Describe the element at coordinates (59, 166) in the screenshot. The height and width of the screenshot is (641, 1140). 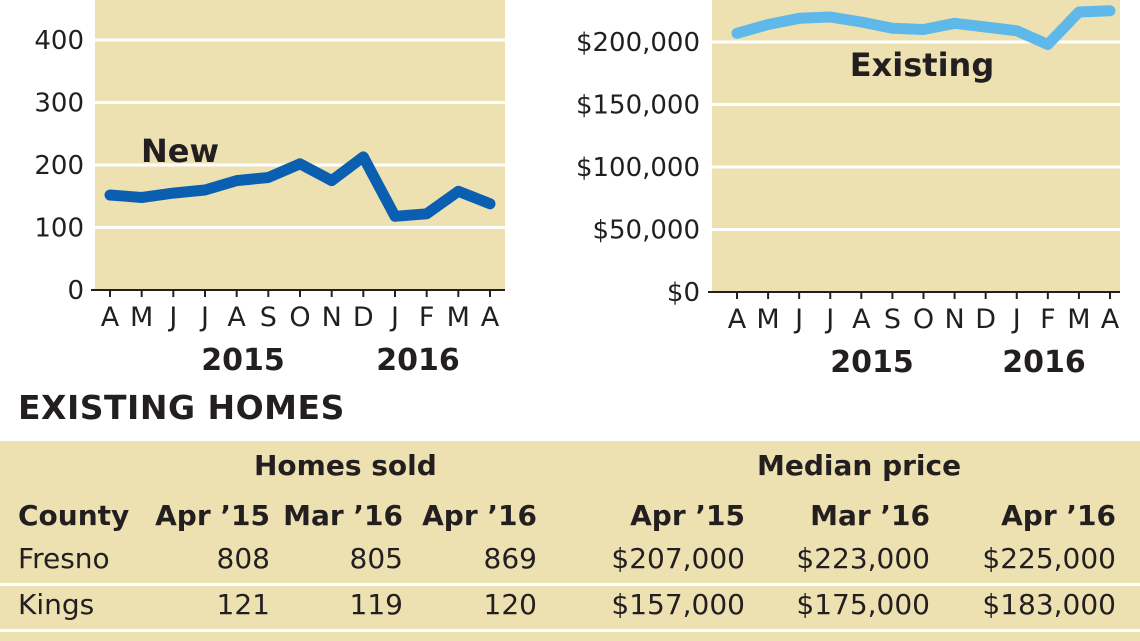
I see `y-tick-label: 200` at that location.